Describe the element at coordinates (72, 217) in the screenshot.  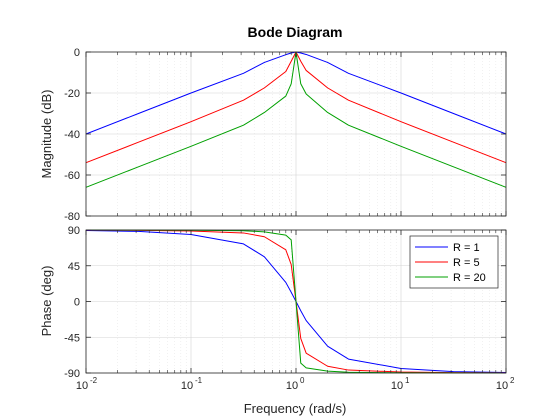
I see `magnitude-y-tick-label: -80` at that location.